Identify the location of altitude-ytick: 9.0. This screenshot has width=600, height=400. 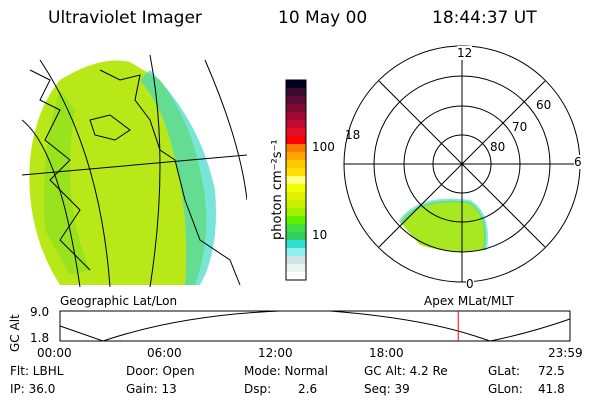
(40, 312).